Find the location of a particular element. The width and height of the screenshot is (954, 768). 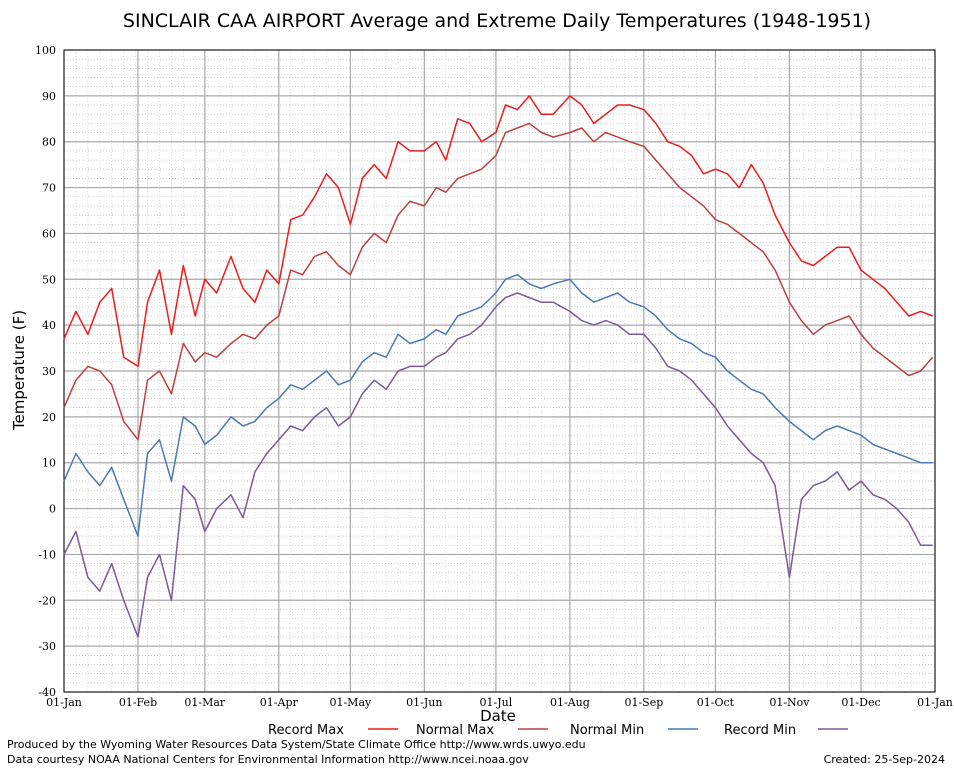

y-tick-label: -40 is located at coordinates (47, 692).